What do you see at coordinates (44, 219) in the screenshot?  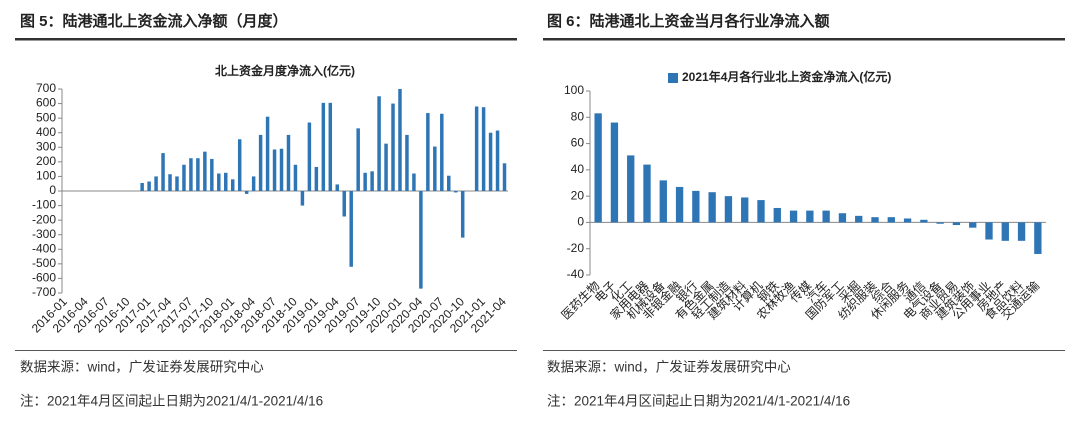 I see `y-tick-label: -200` at bounding box center [44, 219].